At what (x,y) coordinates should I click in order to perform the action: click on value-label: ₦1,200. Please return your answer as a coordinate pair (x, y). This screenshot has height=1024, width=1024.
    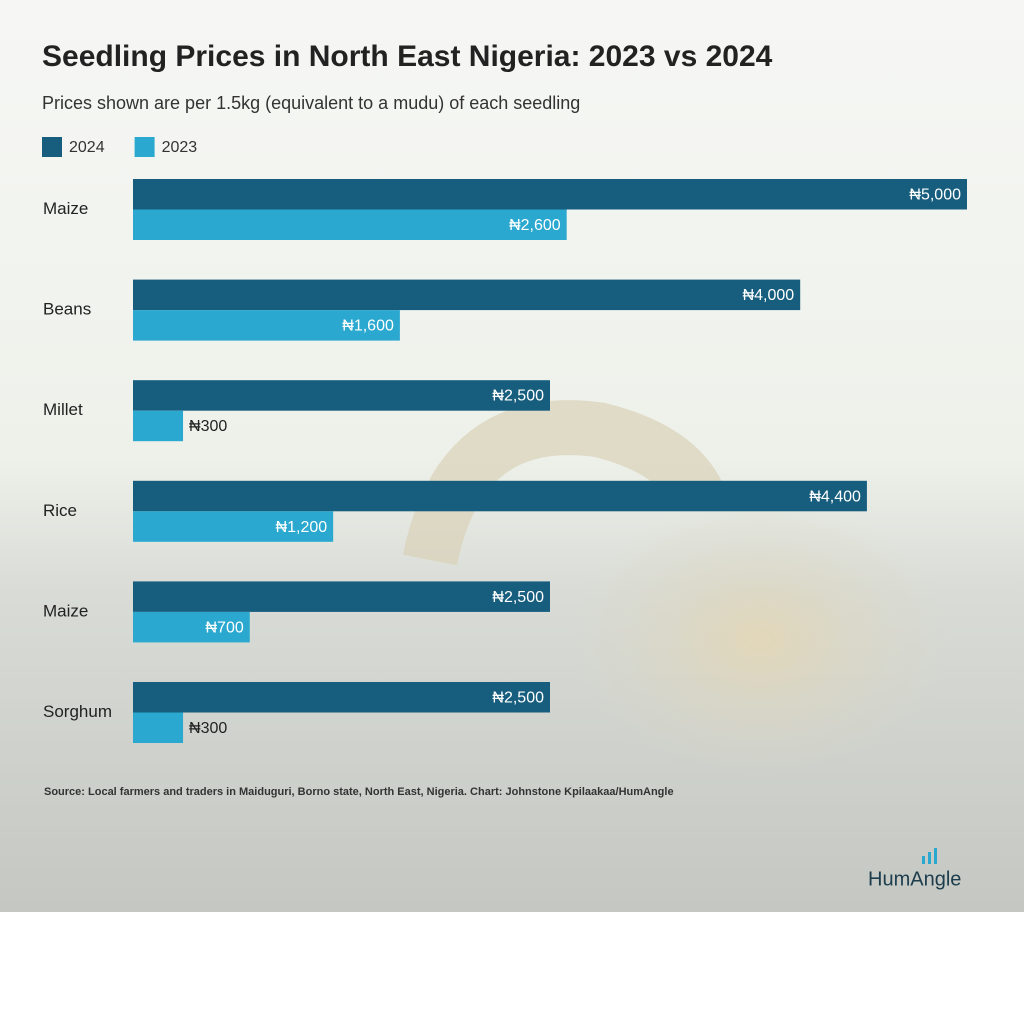
    Looking at the image, I should click on (302, 527).